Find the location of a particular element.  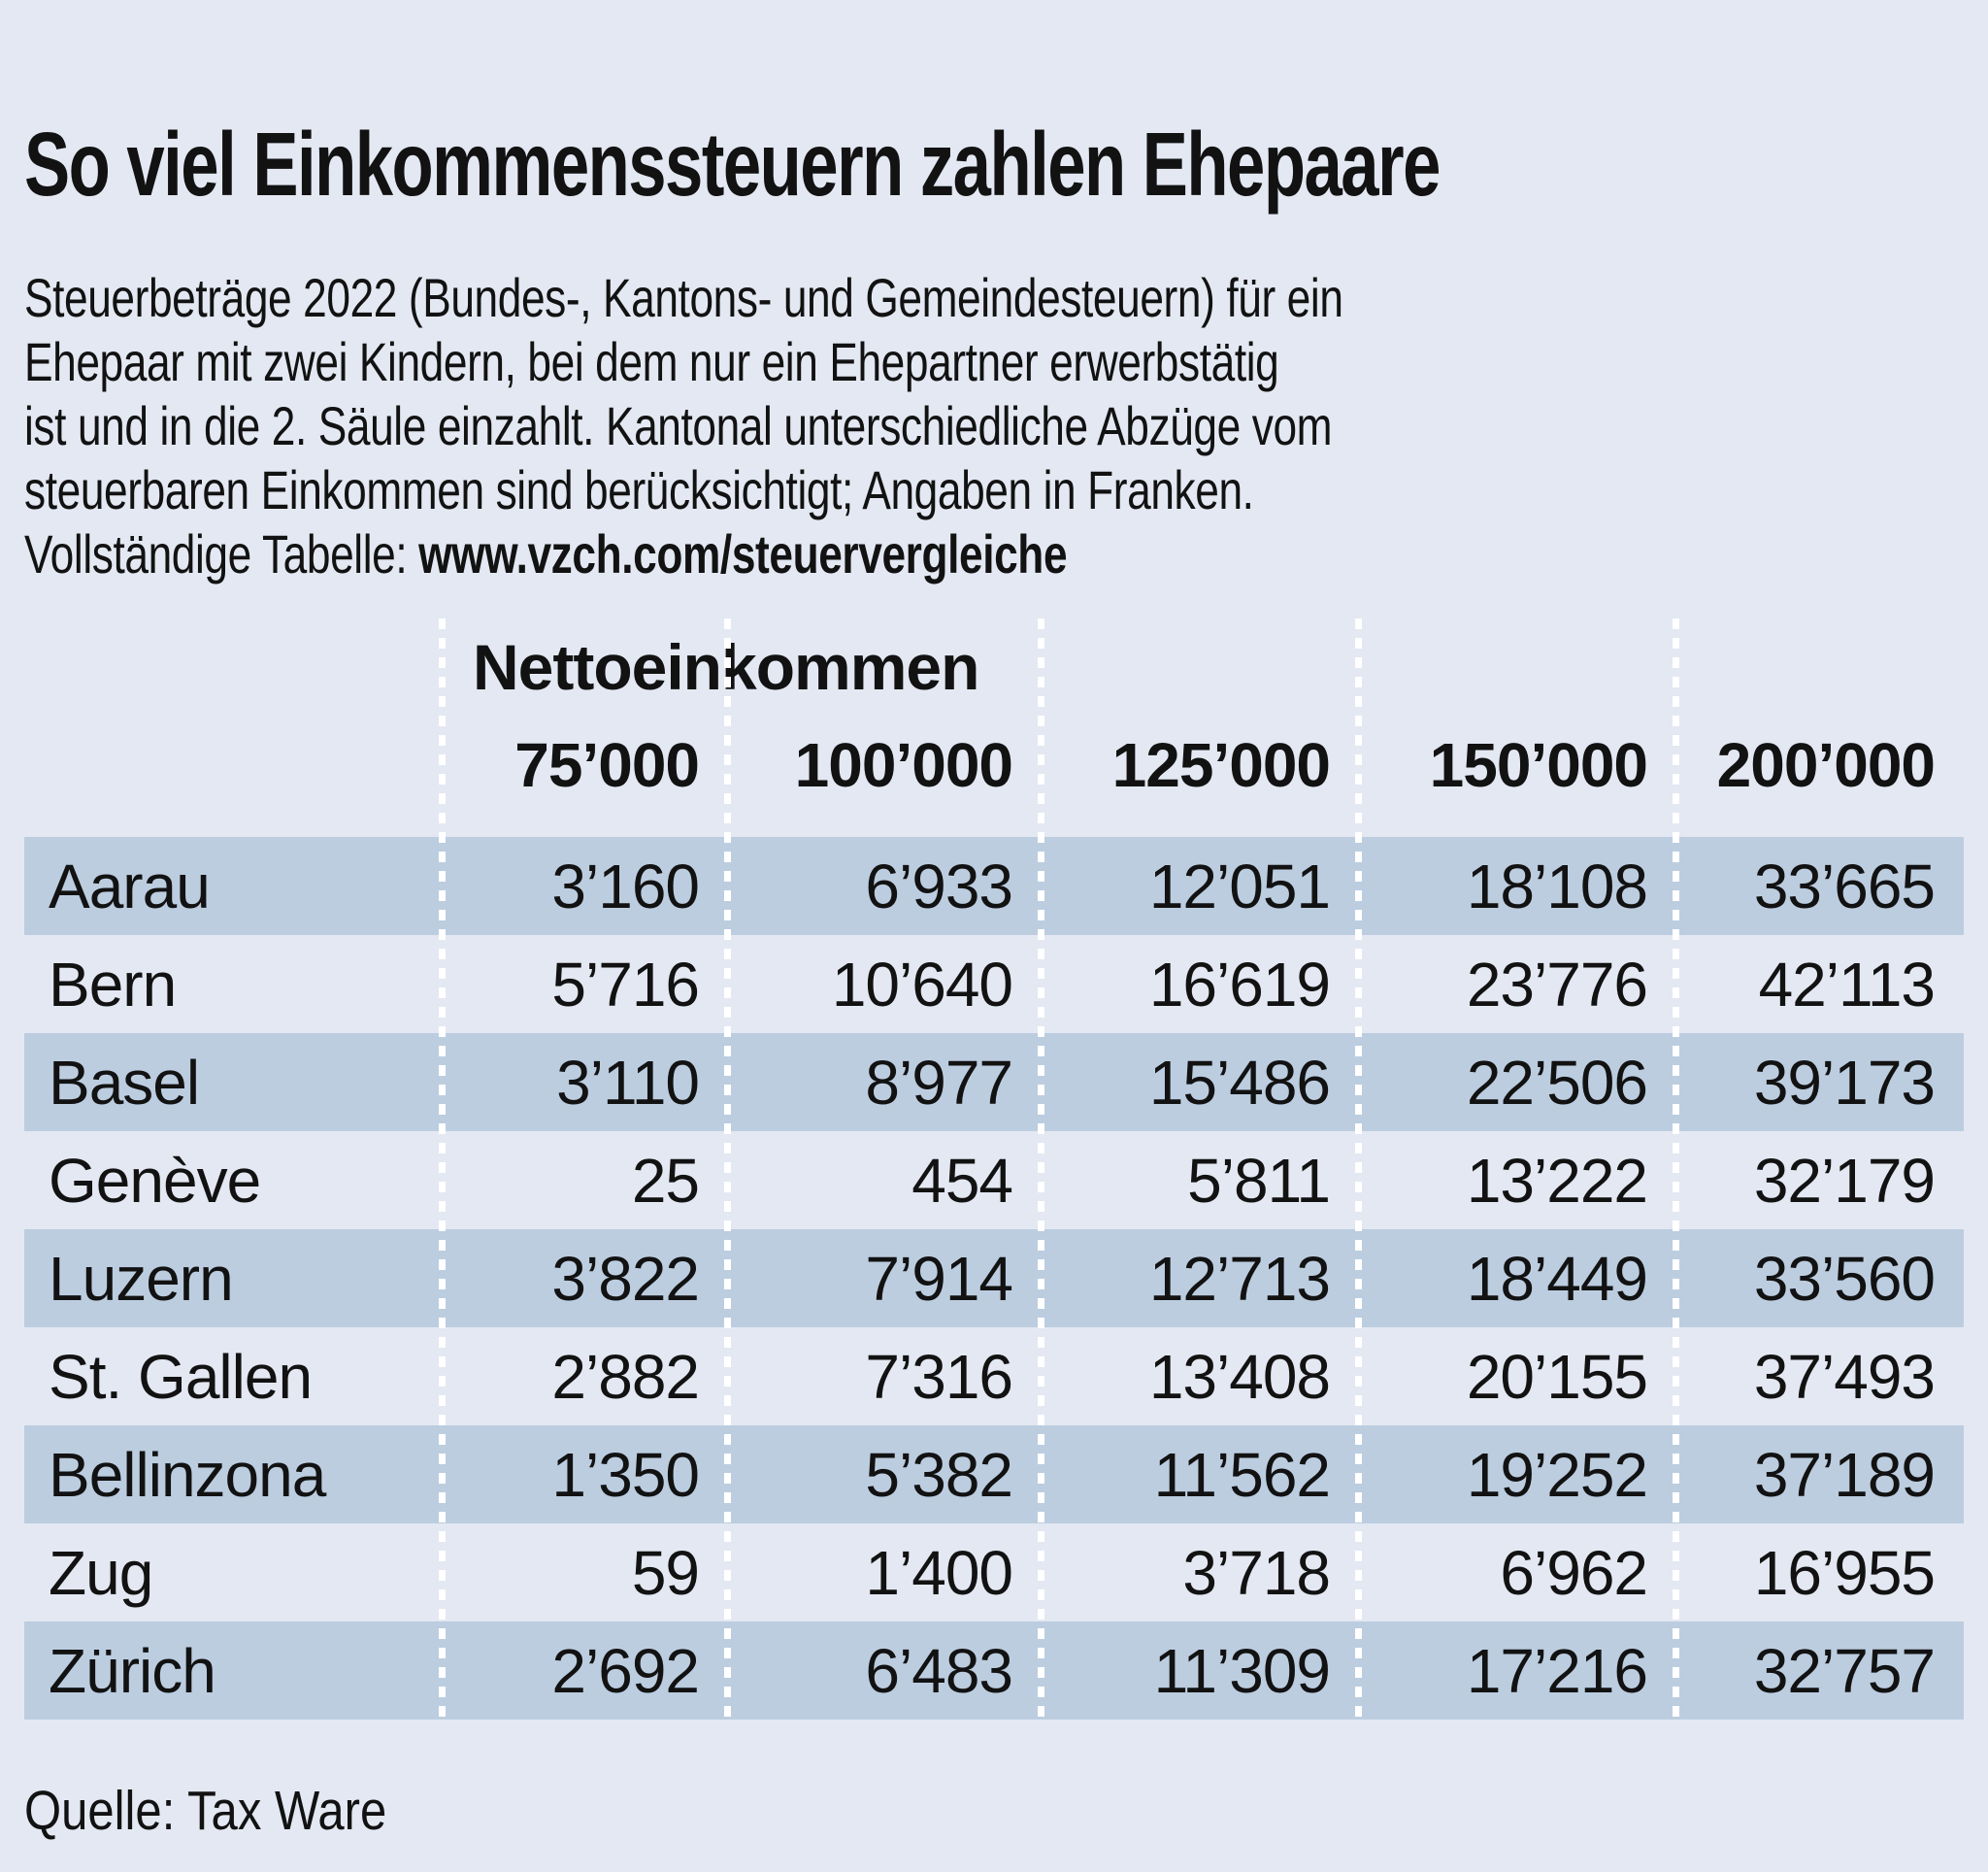

tax-amount-cell: 37’493 is located at coordinates (1844, 1376).